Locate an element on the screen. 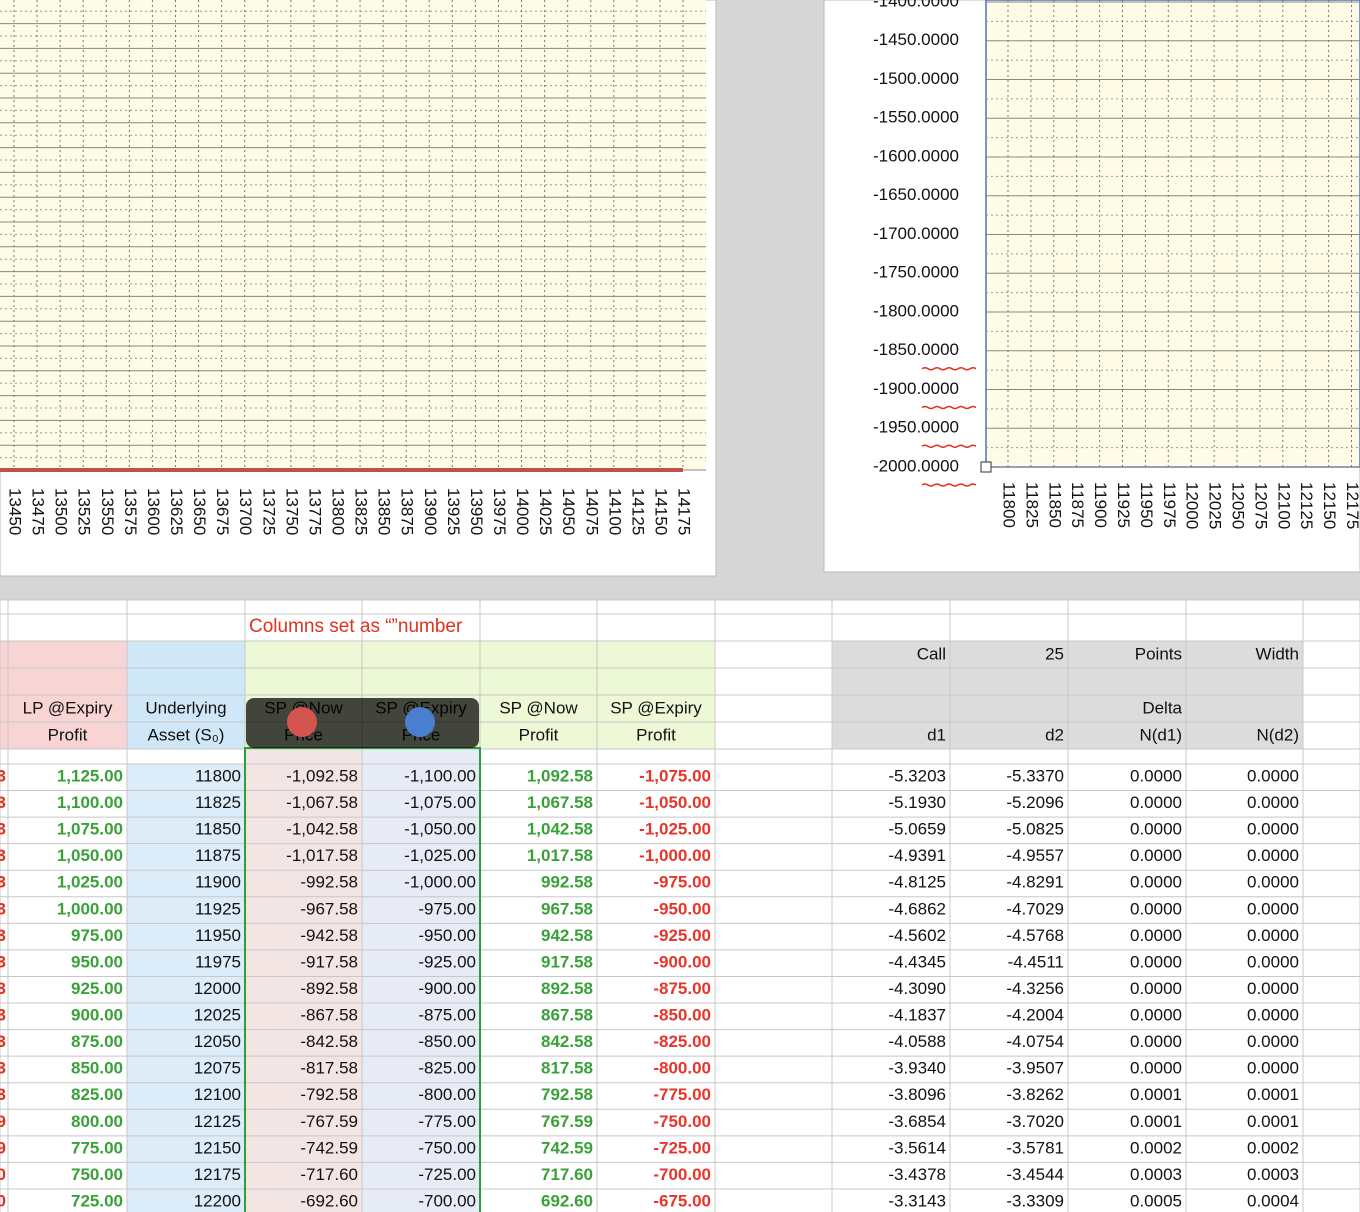 This screenshot has width=1360, height=1212. cell: -3.4544 is located at coordinates (1035, 1174).